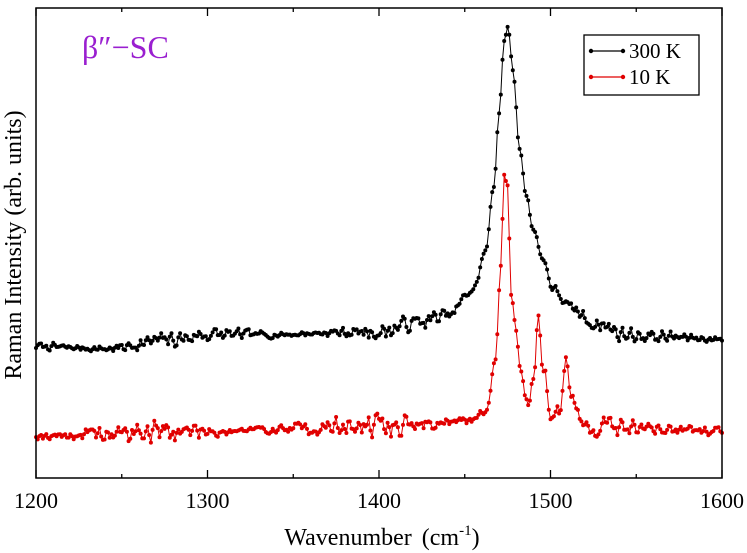 The height and width of the screenshot is (553, 747). What do you see at coordinates (381, 537) in the screenshot?
I see `x-axis-title: Wavenumber (cm-1)` at bounding box center [381, 537].